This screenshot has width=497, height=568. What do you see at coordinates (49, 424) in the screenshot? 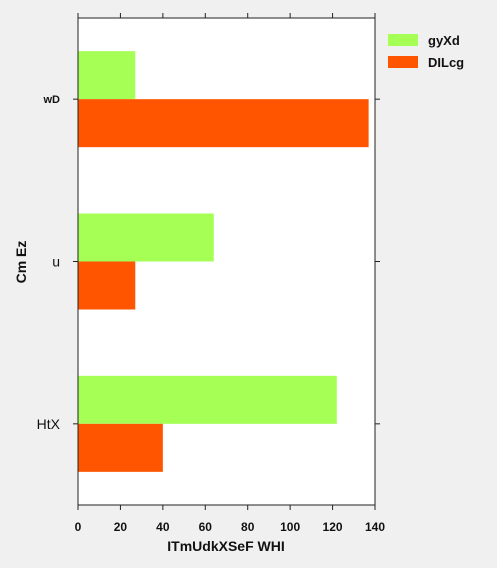
I see `y-tick-label-htx: HtX` at bounding box center [49, 424].